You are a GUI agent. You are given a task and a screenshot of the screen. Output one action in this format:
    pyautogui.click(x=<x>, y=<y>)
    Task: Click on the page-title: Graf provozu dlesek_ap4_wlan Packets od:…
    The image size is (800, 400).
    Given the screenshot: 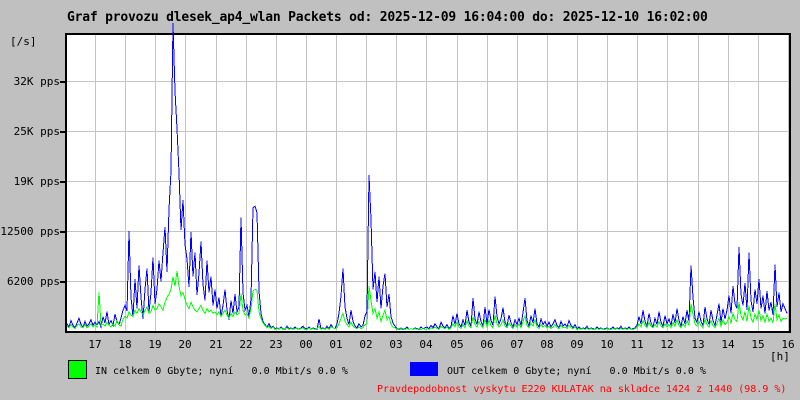 What is the action you would take?
    pyautogui.click(x=387, y=17)
    